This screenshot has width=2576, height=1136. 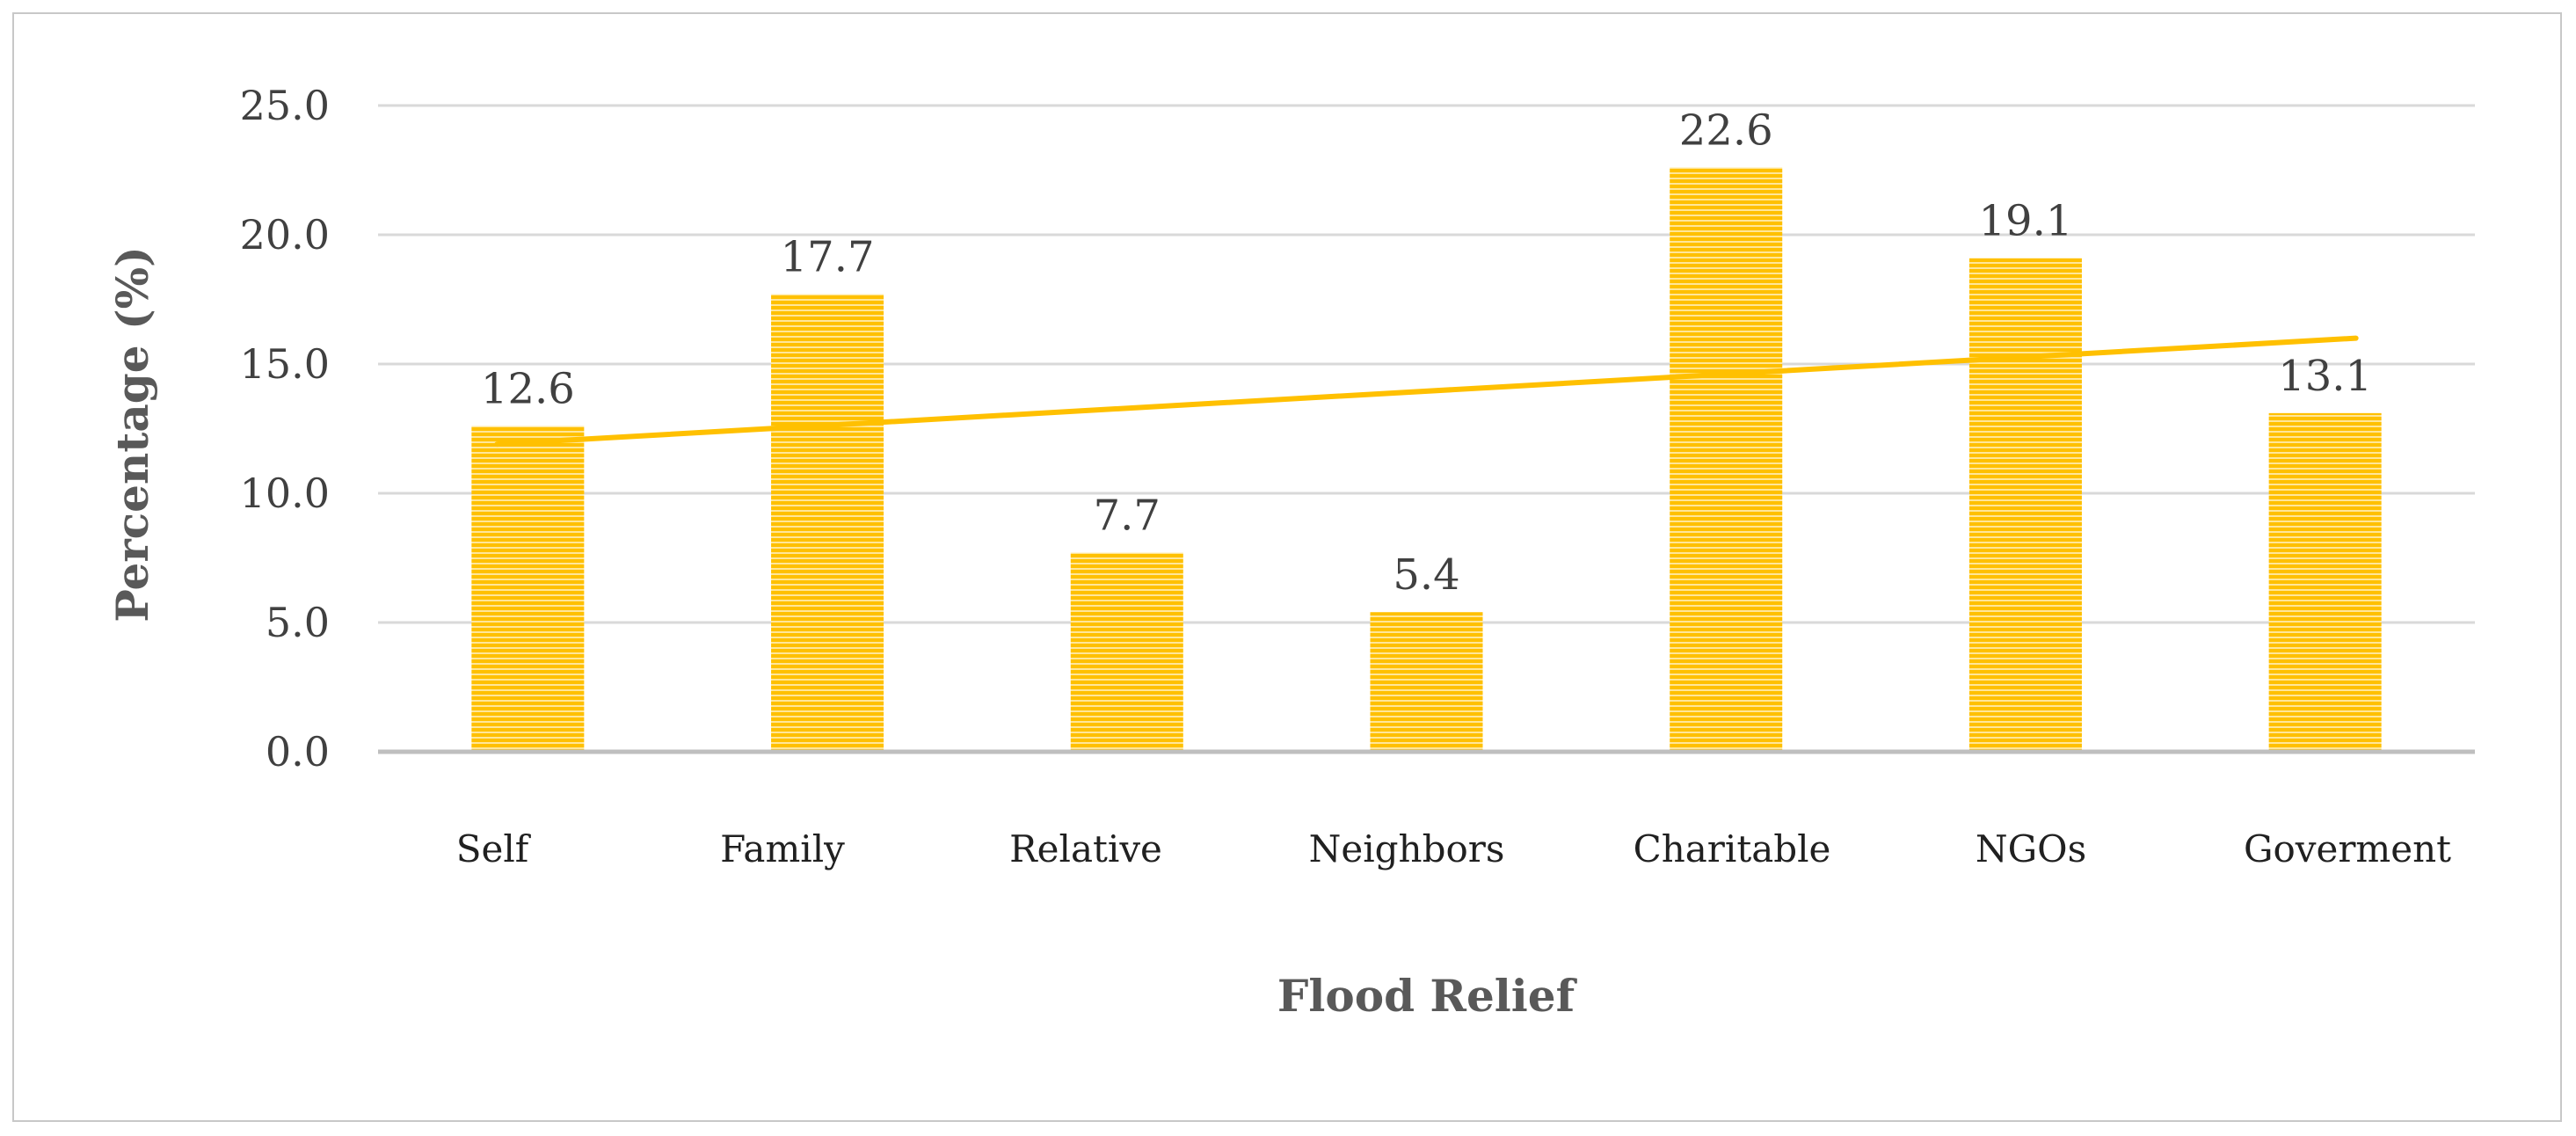 What do you see at coordinates (528, 389) in the screenshot?
I see `data-label: 12.6` at bounding box center [528, 389].